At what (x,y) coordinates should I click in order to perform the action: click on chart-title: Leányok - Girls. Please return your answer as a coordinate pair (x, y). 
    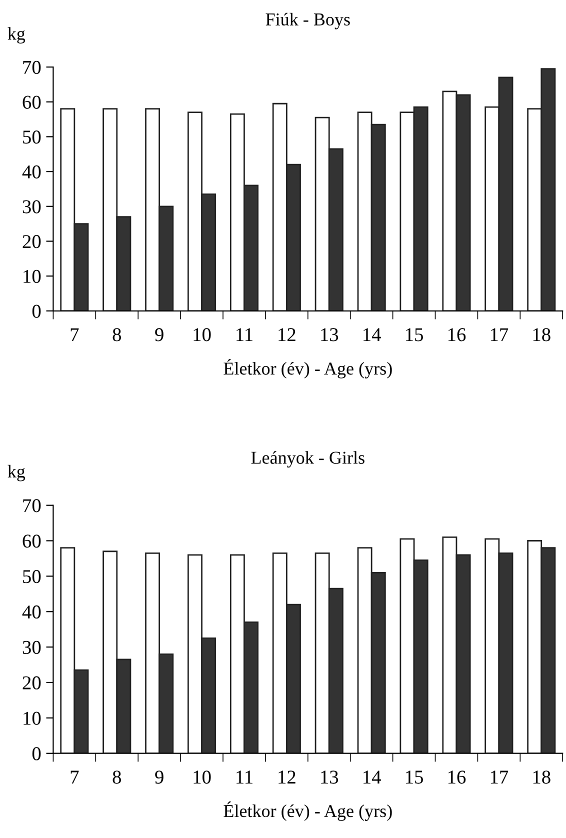
    Looking at the image, I should click on (307, 459).